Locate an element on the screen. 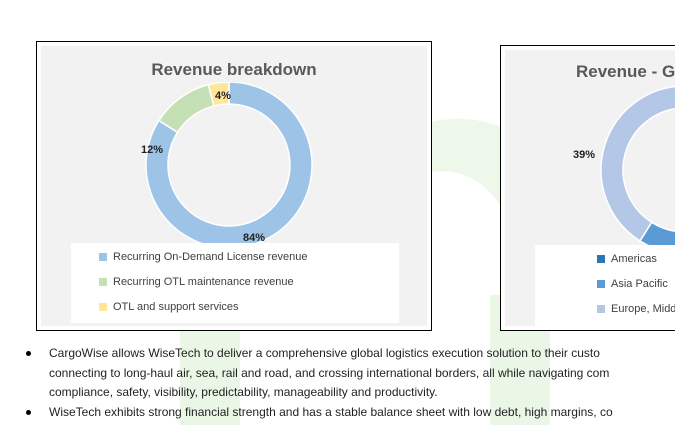 This screenshot has height=425, width=675. legend-item: Asia Pacific is located at coordinates (632, 284).